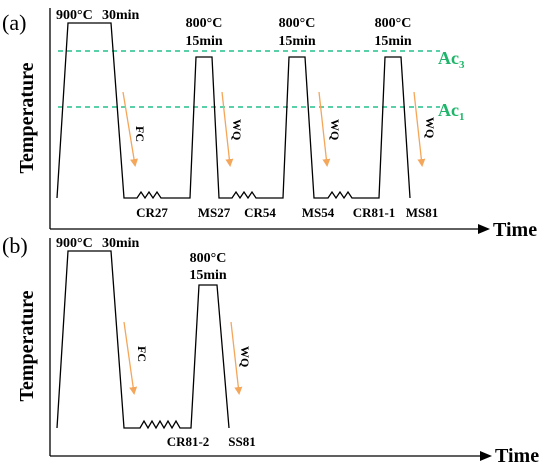  Describe the element at coordinates (245, 356) in the screenshot. I see `panel-b-wq-label: WQ` at that location.